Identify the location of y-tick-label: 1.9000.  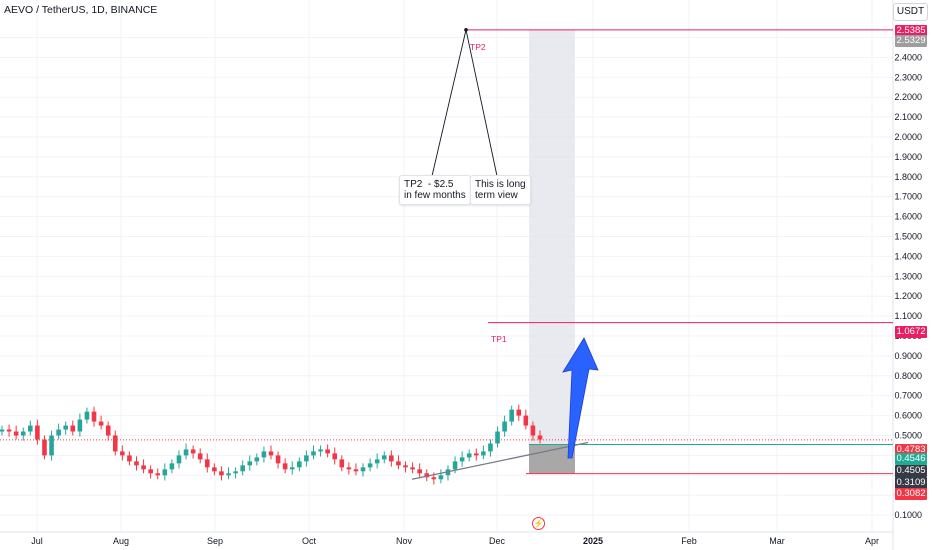
(908, 157).